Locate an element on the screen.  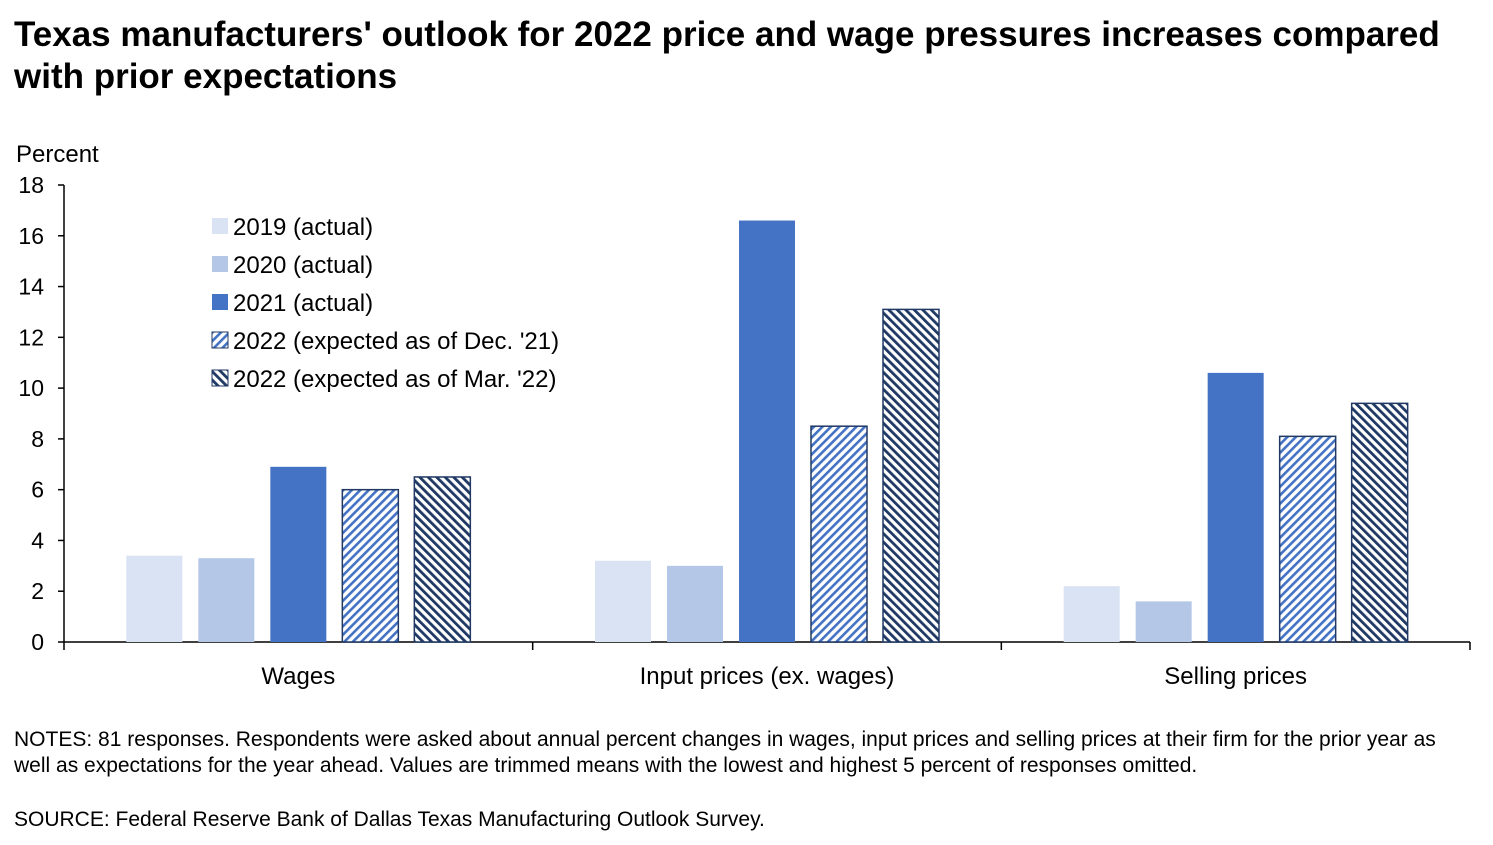
legend-label: 2019 (actual) is located at coordinates (303, 227).